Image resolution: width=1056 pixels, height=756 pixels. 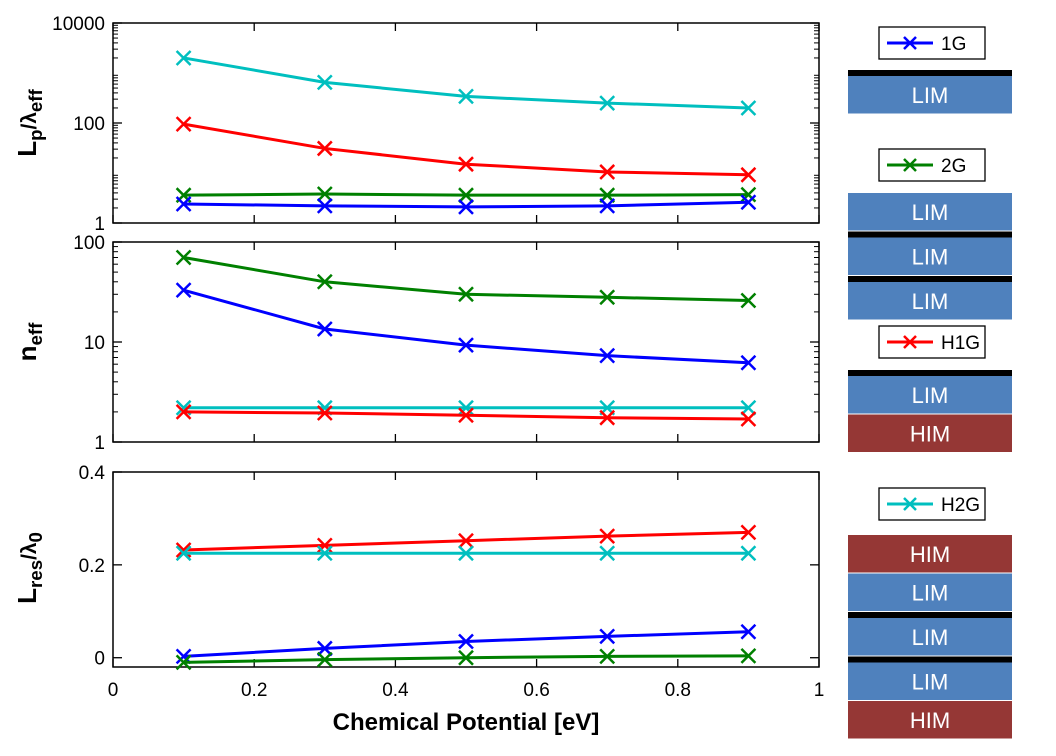 I want to click on x-tick-label: 0.8, so click(x=678, y=690).